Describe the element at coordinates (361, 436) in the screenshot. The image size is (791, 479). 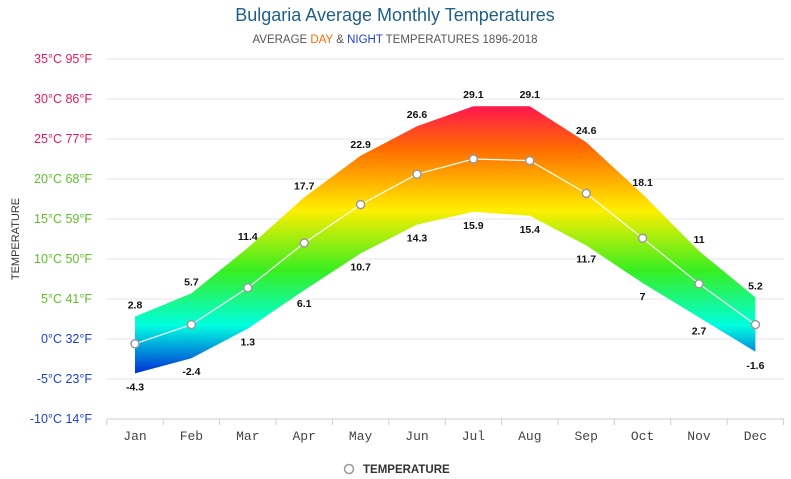
I see `x-tick-label: May` at that location.